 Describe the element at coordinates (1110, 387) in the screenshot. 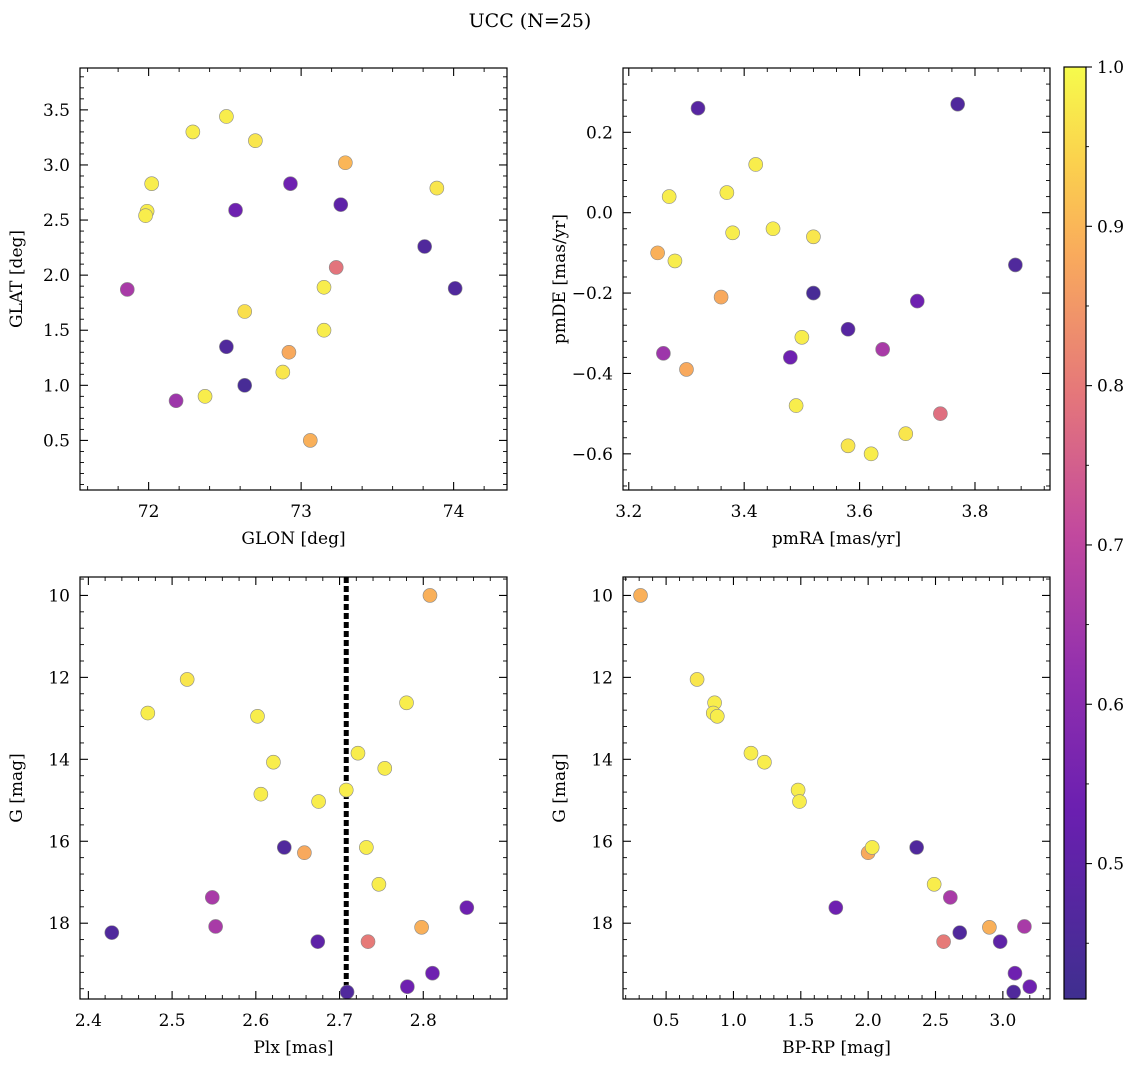

I see `colorbar-tick-label: 0.8` at that location.